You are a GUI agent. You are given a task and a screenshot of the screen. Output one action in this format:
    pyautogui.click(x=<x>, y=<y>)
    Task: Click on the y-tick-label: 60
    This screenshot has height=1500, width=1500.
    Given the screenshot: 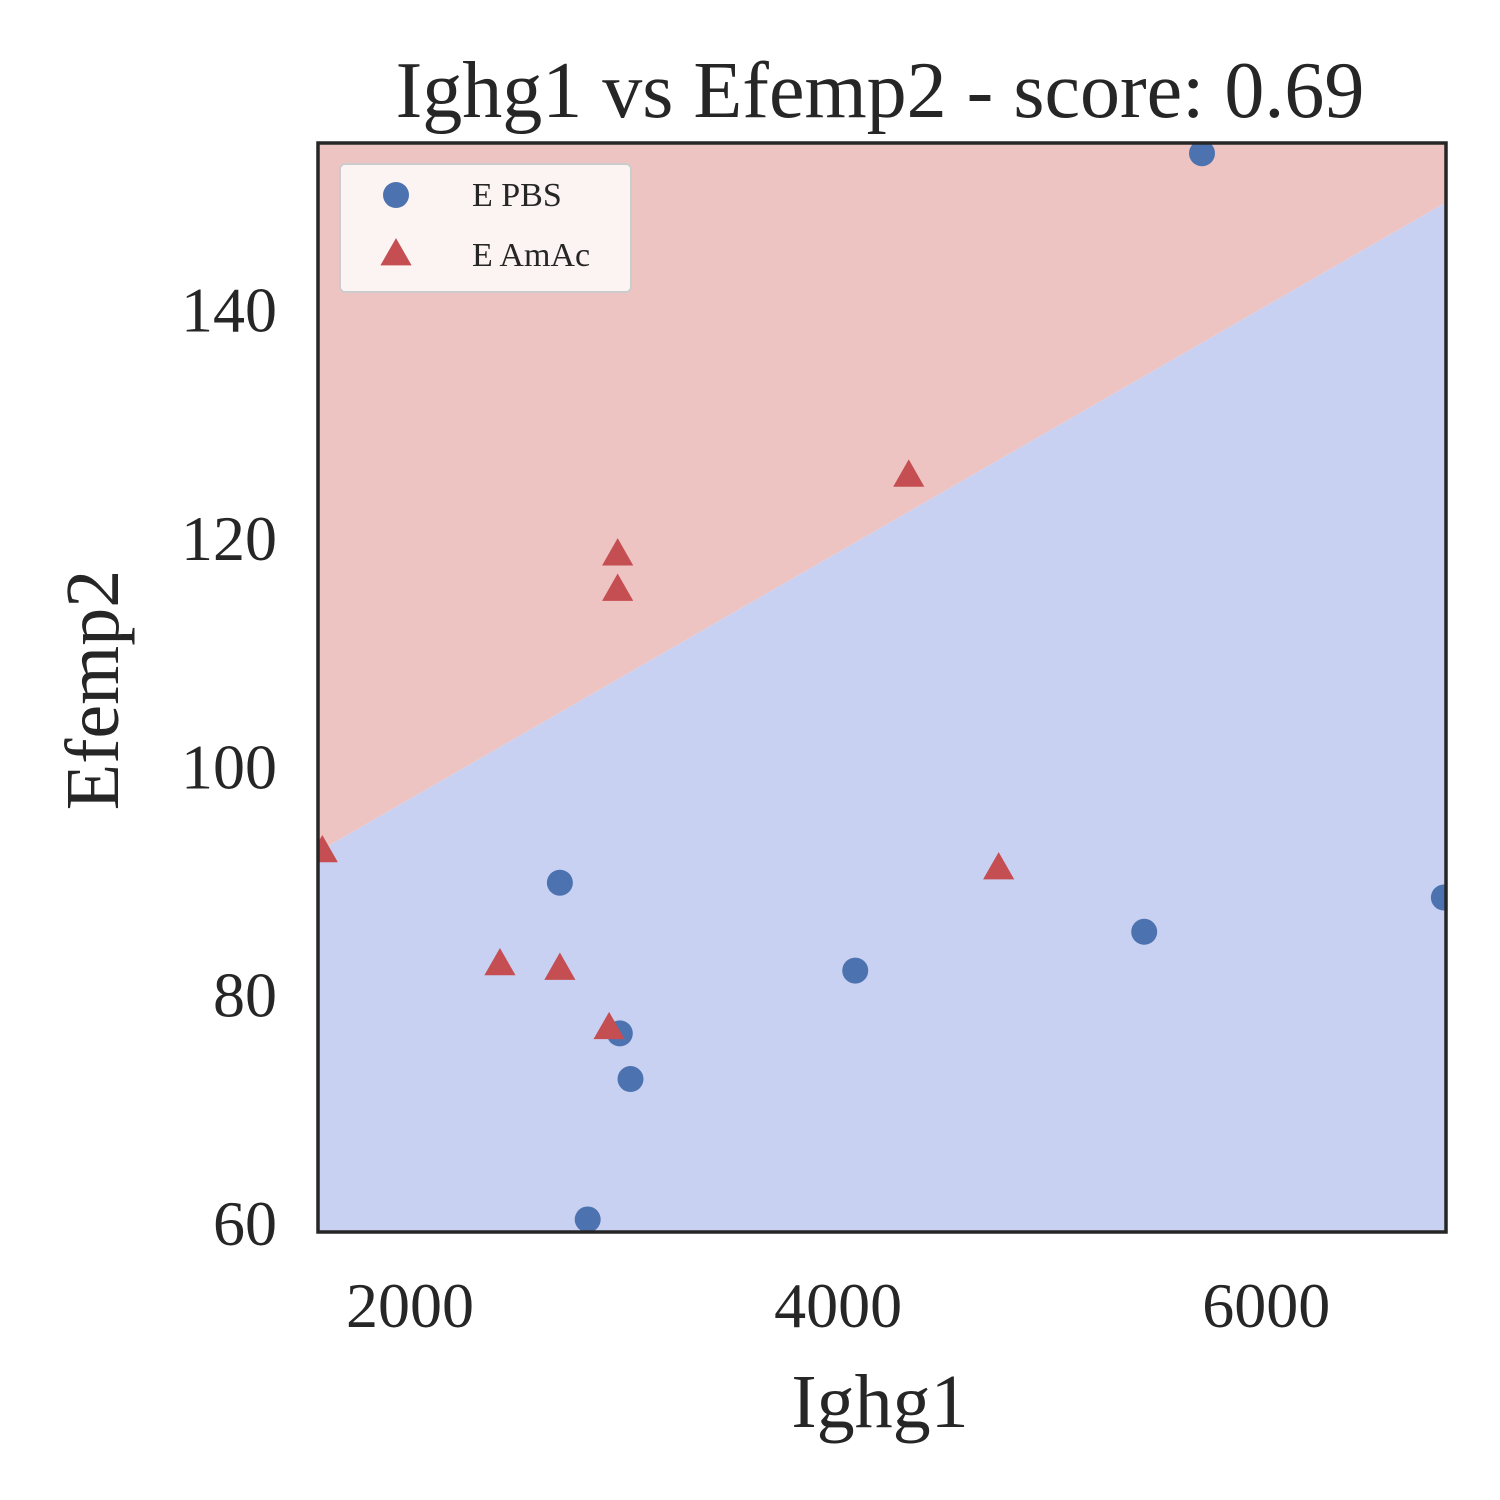 What is the action you would take?
    pyautogui.click(x=245, y=1223)
    